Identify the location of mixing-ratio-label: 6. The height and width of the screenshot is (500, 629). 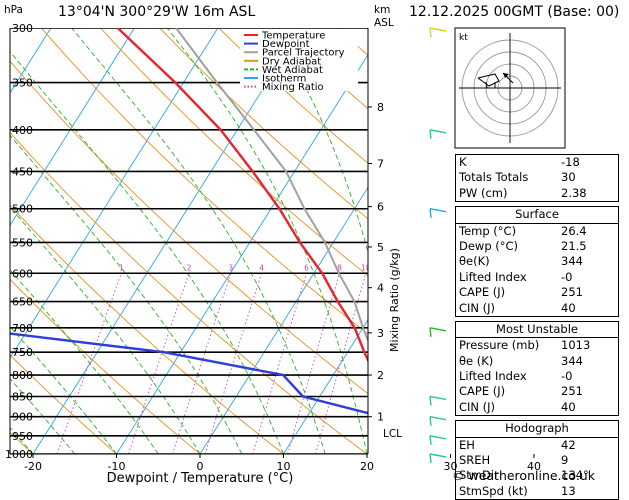
(306, 267).